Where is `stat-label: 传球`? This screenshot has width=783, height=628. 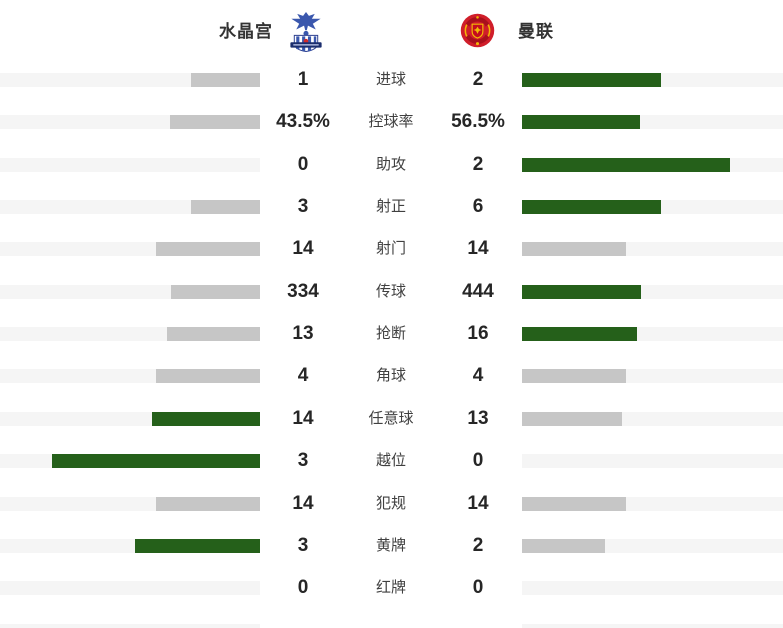 stat-label: 传球 is located at coordinates (390, 291).